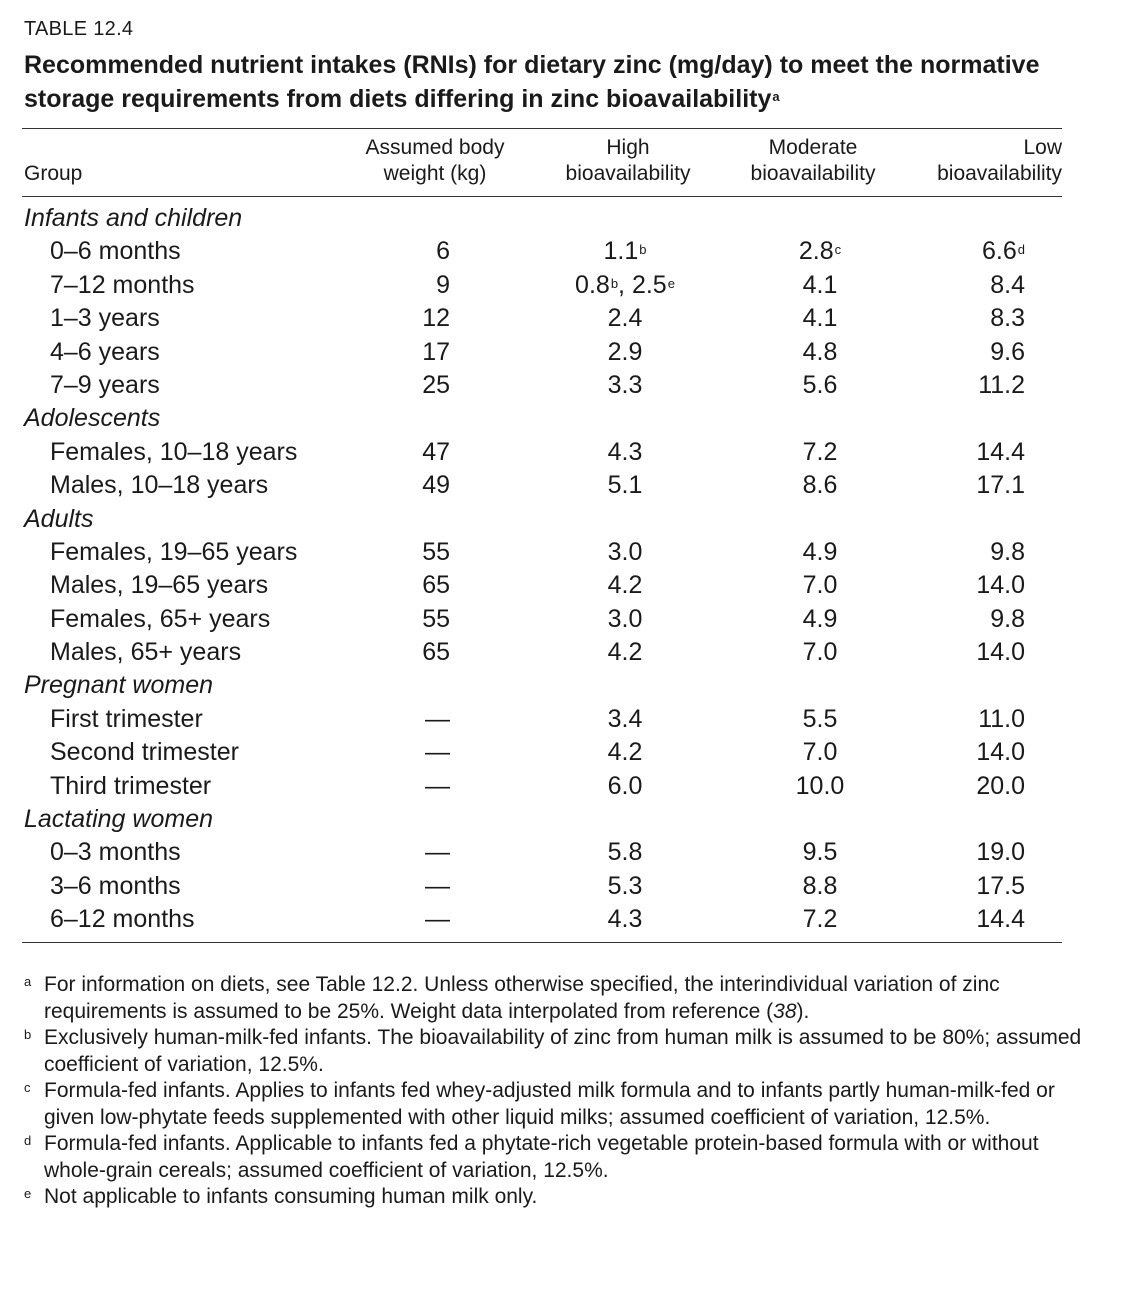 The image size is (1138, 1296). Describe the element at coordinates (820, 785) in the screenshot. I see `cell-moderate-value: 10.0` at that location.